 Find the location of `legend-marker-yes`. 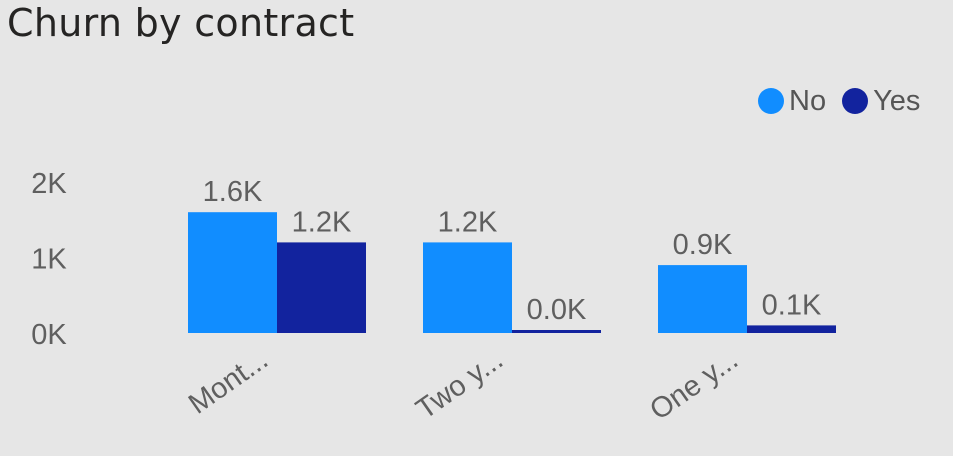

legend-marker-yes is located at coordinates (855, 101).